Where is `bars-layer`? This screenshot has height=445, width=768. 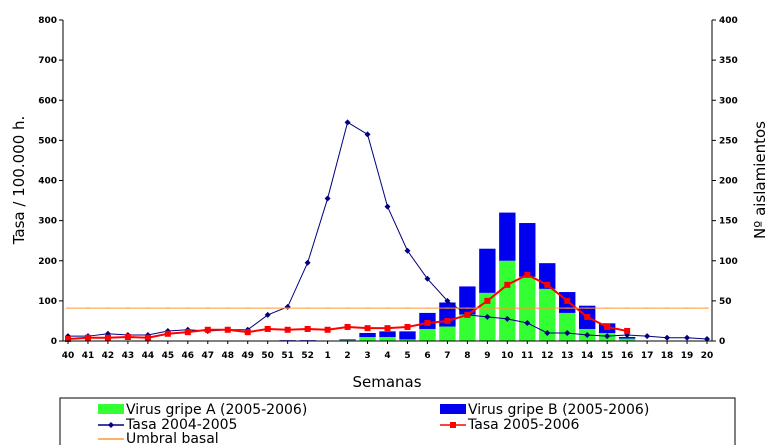 bars-layer is located at coordinates (457, 276).